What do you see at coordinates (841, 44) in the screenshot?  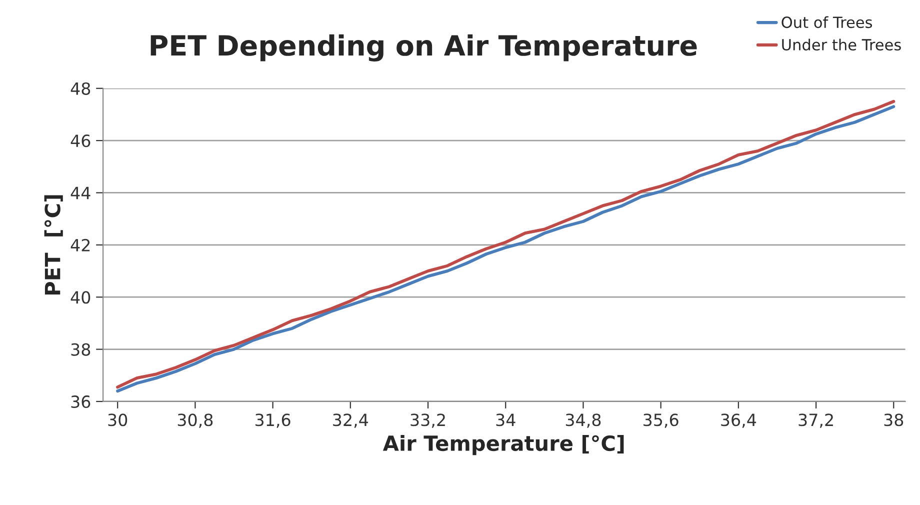 I see `legend-label: Under the Trees` at bounding box center [841, 44].